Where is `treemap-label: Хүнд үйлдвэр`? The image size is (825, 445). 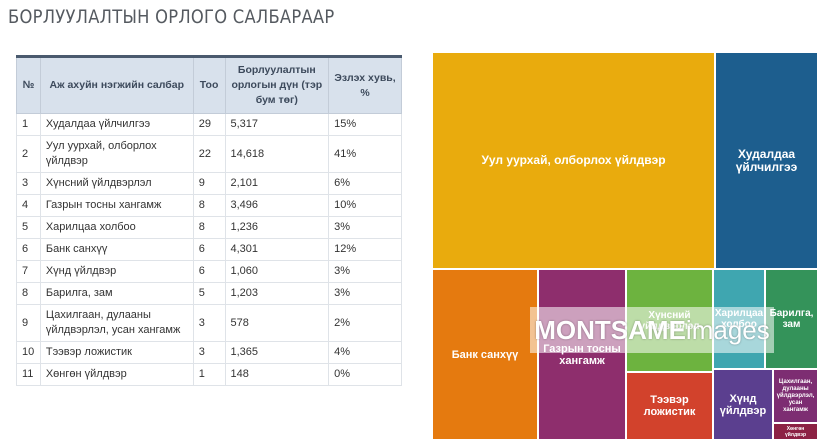
treemap-label: Хүнд үйлдвэр is located at coordinates (743, 404).